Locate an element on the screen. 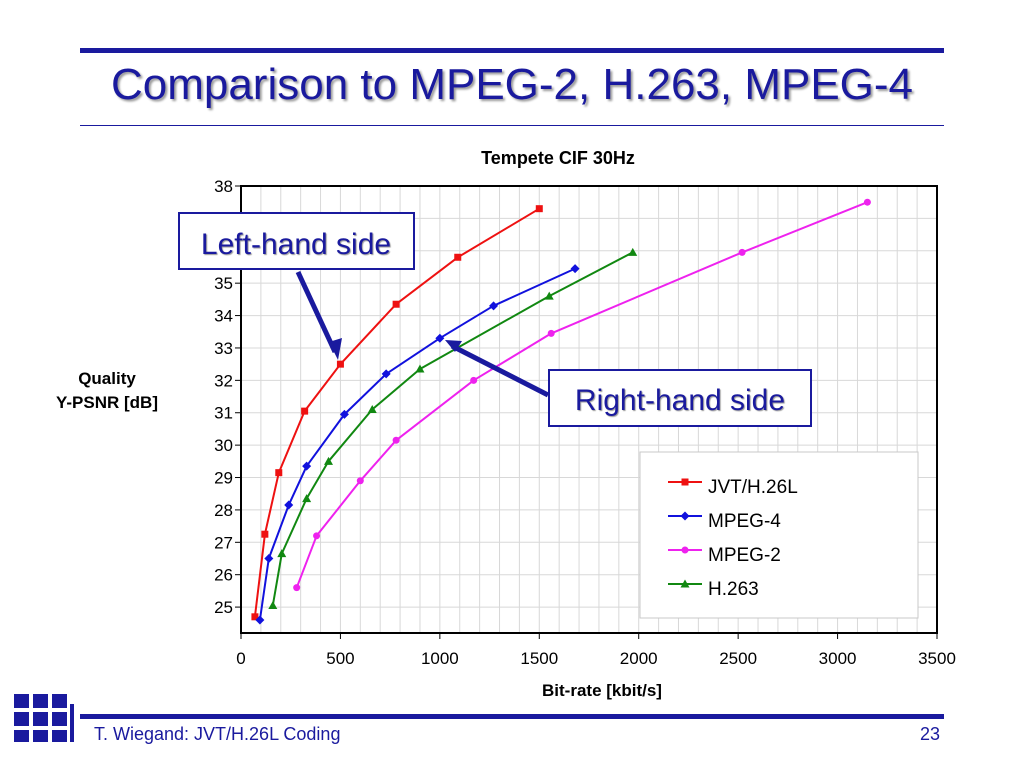 The image size is (1024, 768). left-callout-arrow-head is located at coordinates (335, 349).